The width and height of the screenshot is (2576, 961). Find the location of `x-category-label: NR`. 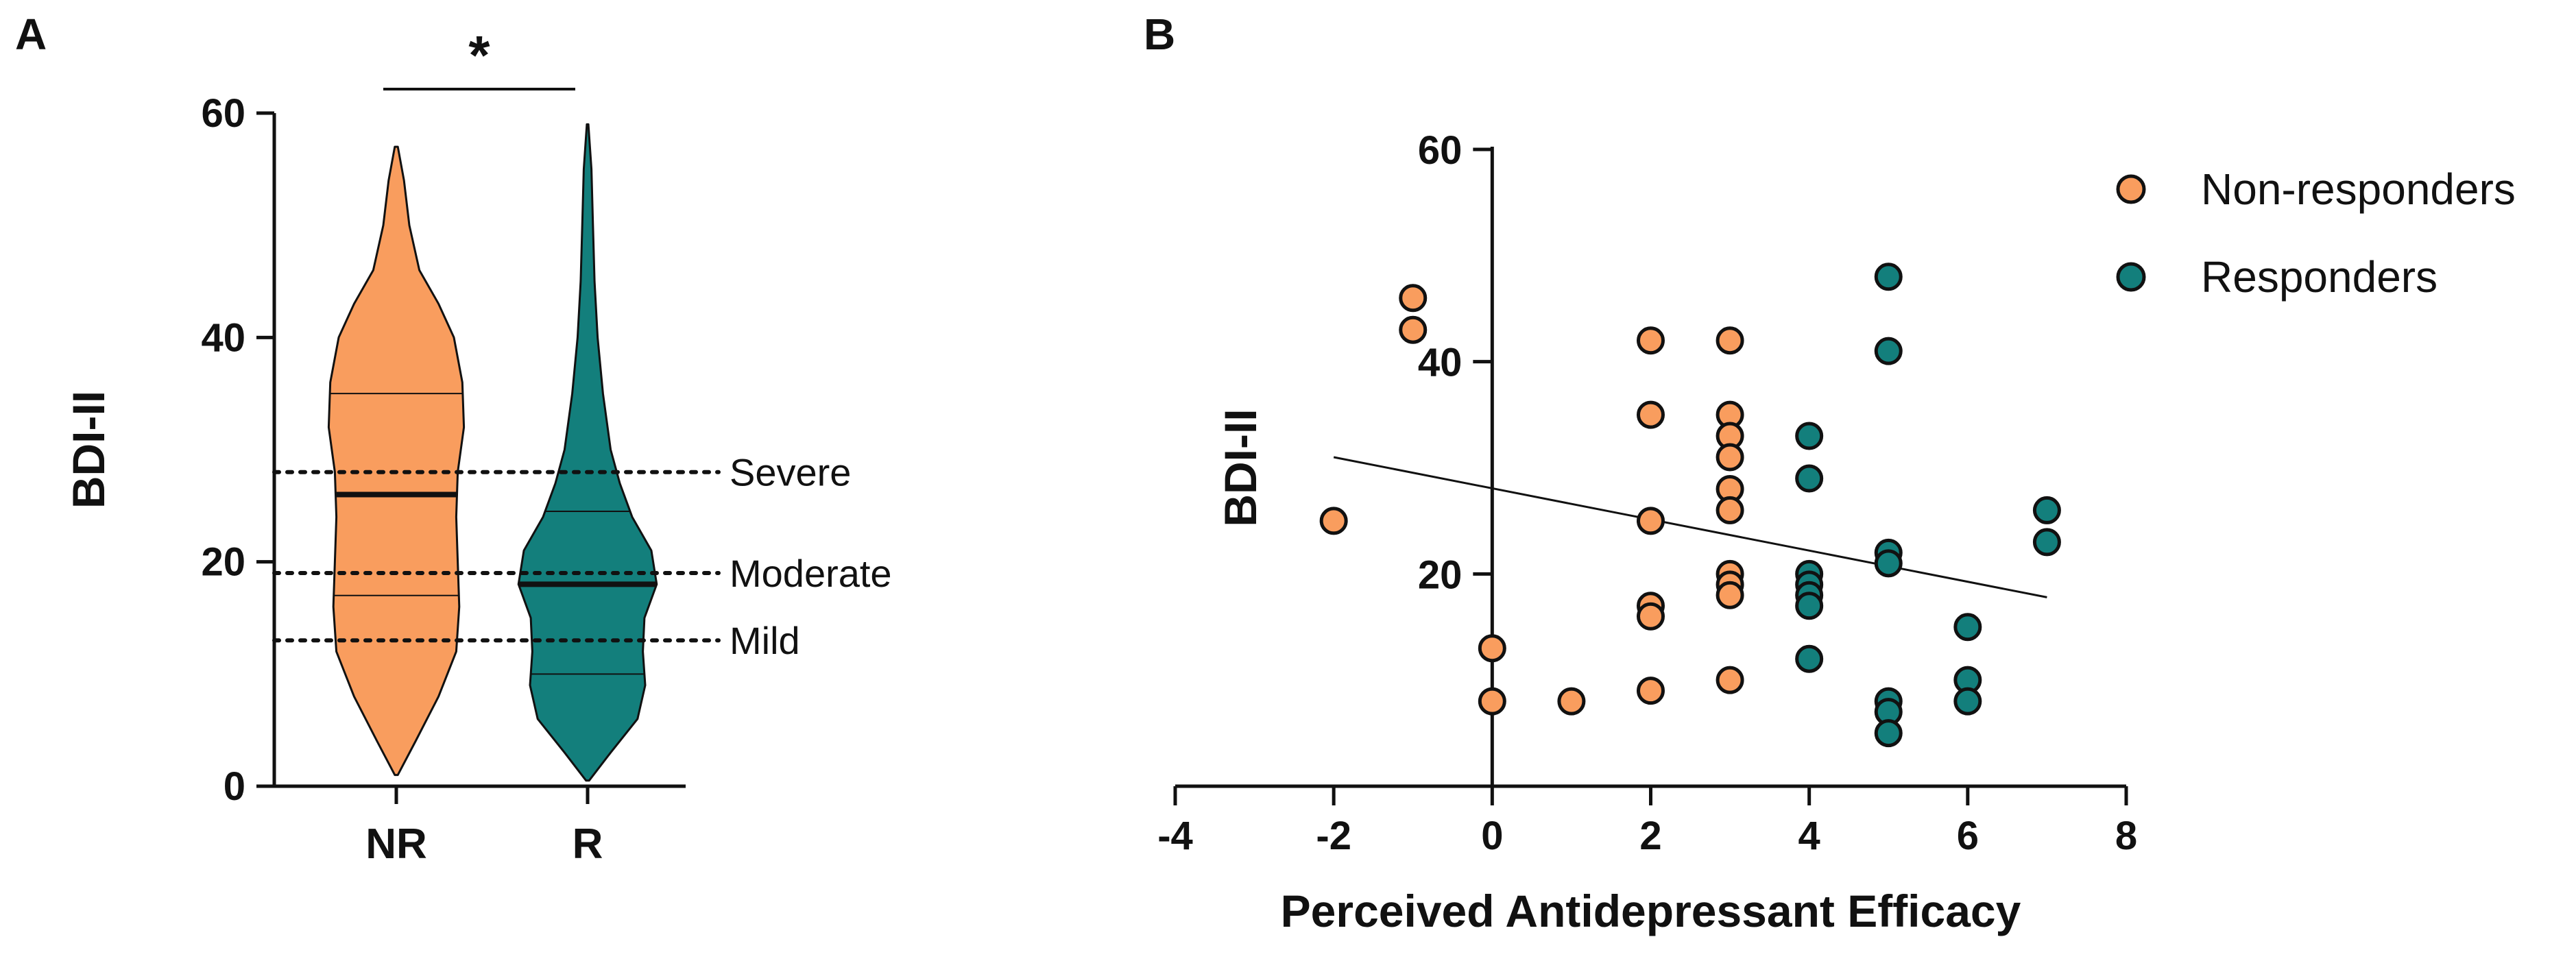

x-category-label: NR is located at coordinates (396, 844).